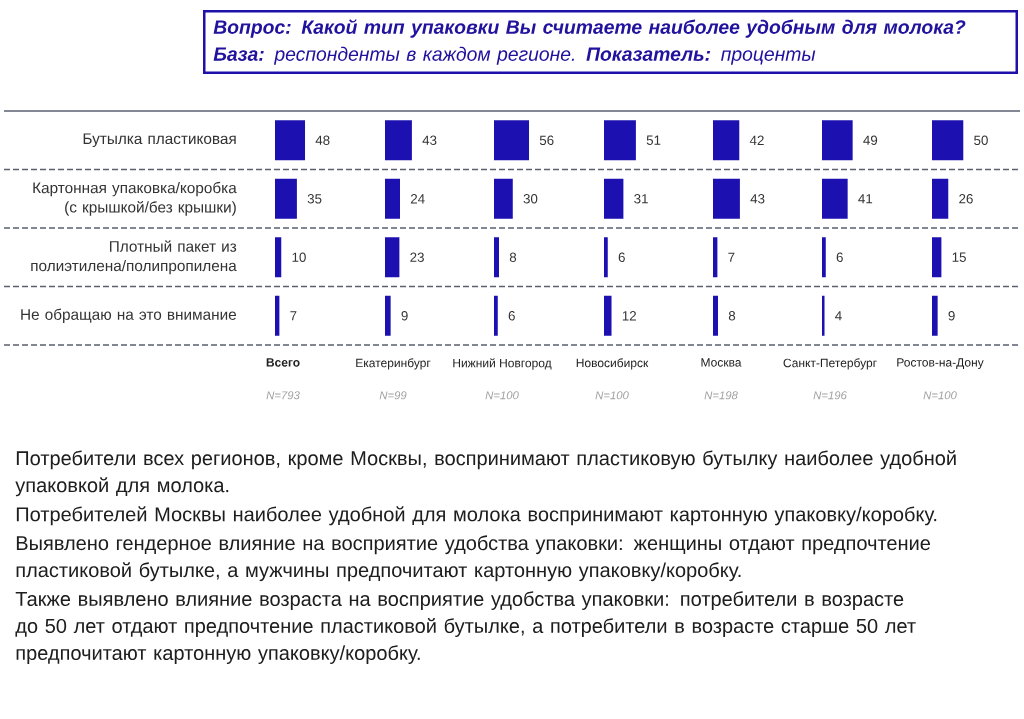  What do you see at coordinates (283, 362) in the screenshot?
I see `x-axis-title: Всего` at bounding box center [283, 362].